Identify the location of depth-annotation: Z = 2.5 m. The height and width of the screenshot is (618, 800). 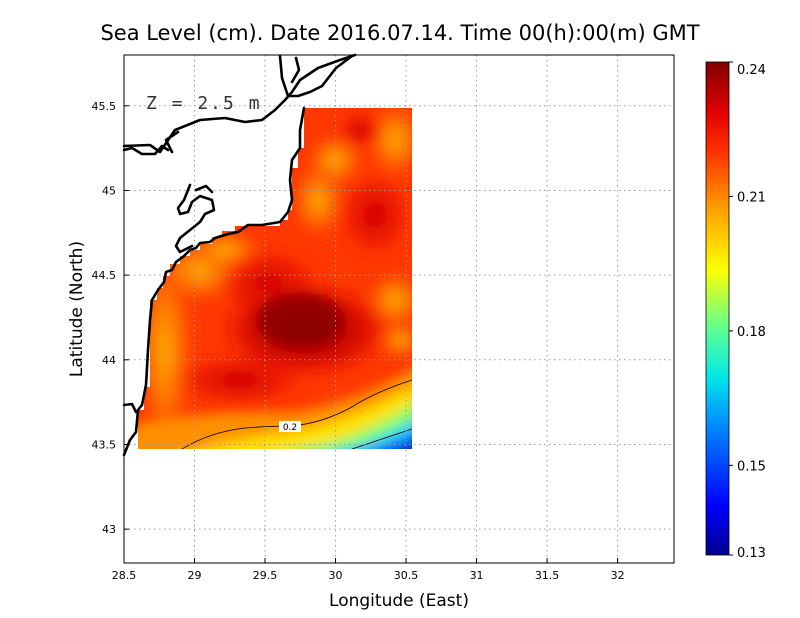
(204, 103).